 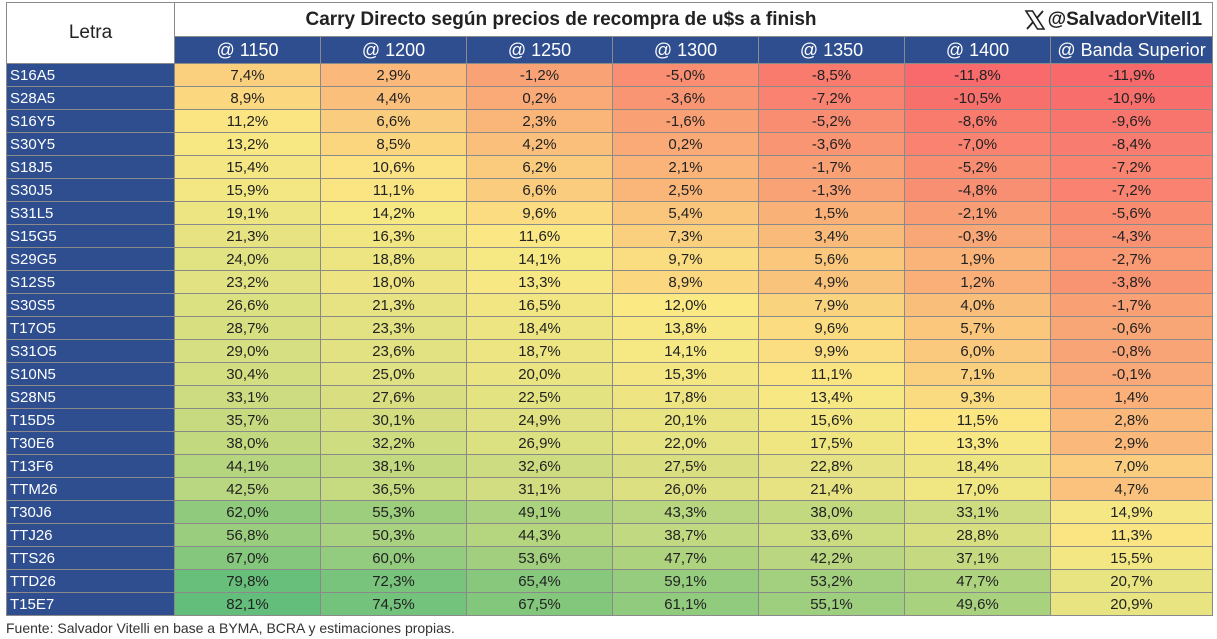 What do you see at coordinates (393, 305) in the screenshot?
I see `value-cell: 21,3%` at bounding box center [393, 305].